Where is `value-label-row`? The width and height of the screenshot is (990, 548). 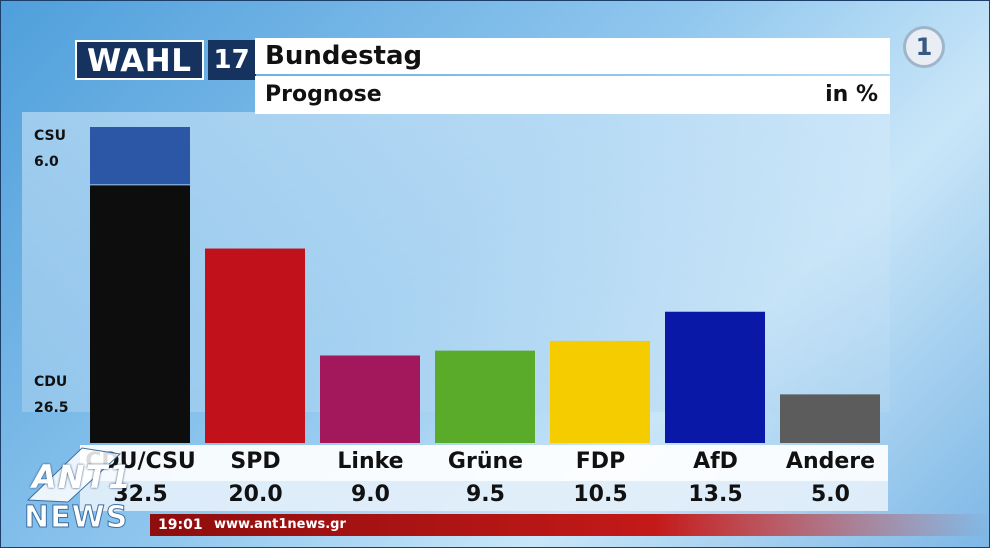
value-label-row is located at coordinates (484, 496).